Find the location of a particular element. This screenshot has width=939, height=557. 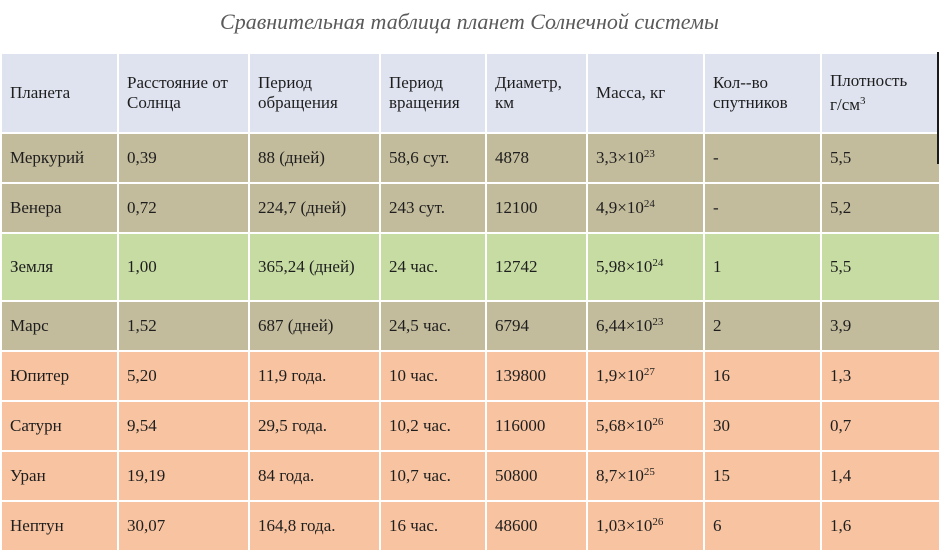

cell-diameter: 4878 is located at coordinates (536, 158).